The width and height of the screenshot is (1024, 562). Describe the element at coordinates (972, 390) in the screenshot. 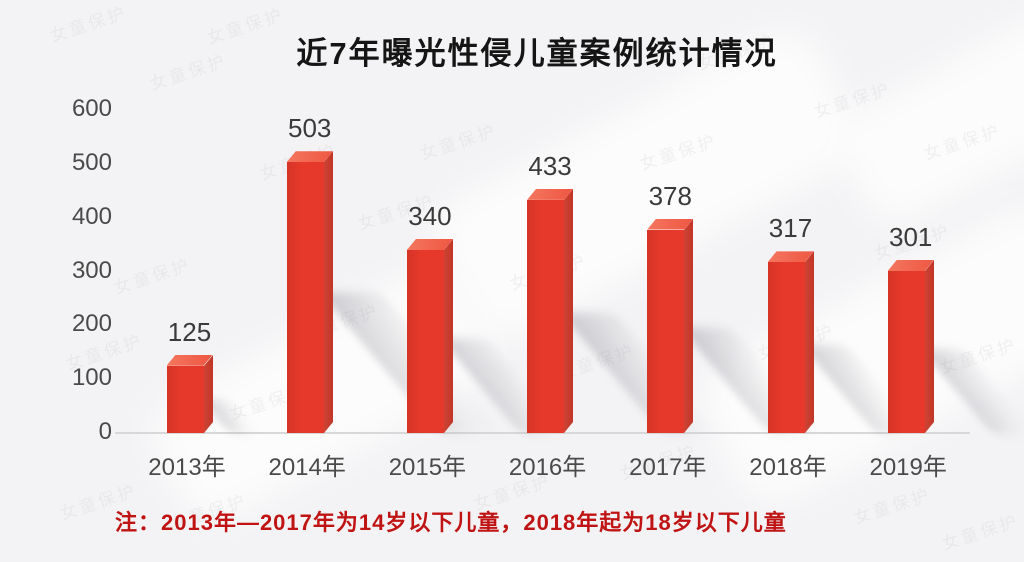

I see `bar-shadow` at that location.